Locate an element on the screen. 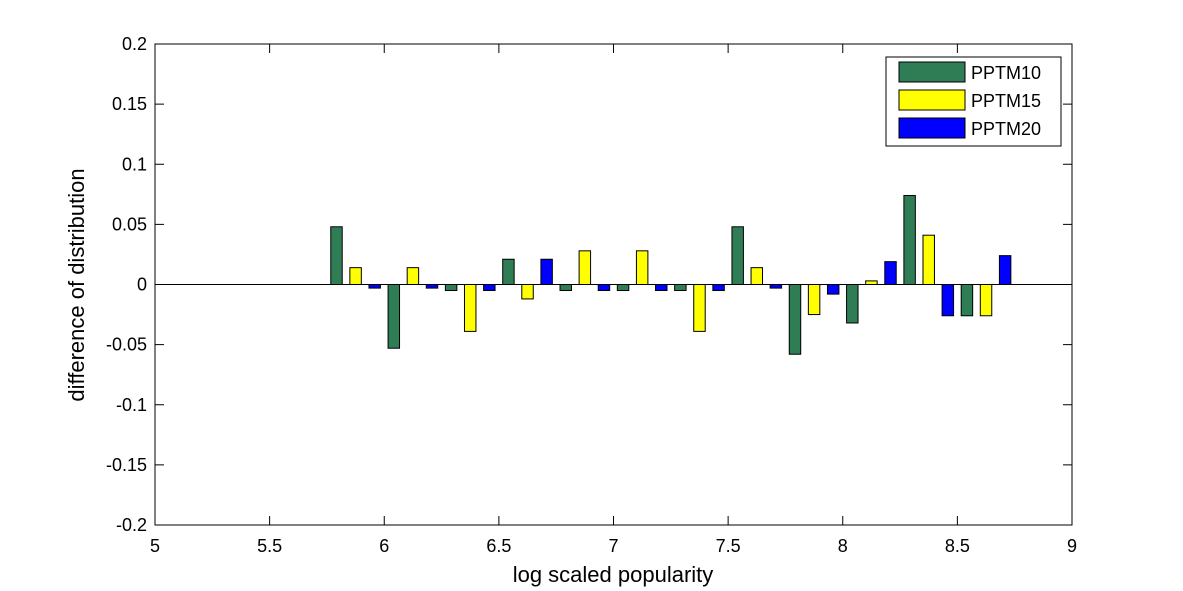 The width and height of the screenshot is (1183, 591). y-tick-label: -0.15 is located at coordinates (126, 465).